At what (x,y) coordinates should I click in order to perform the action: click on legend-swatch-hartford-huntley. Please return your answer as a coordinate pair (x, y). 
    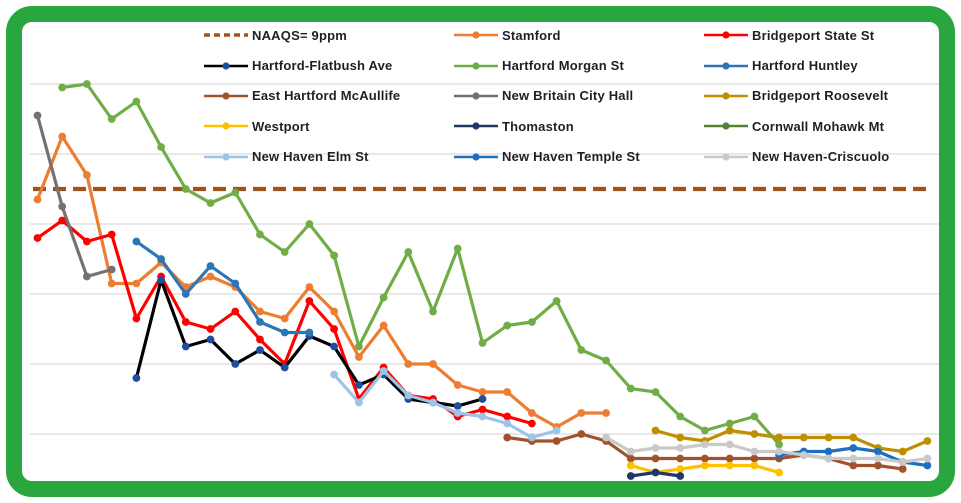
    Looking at the image, I should click on (726, 65).